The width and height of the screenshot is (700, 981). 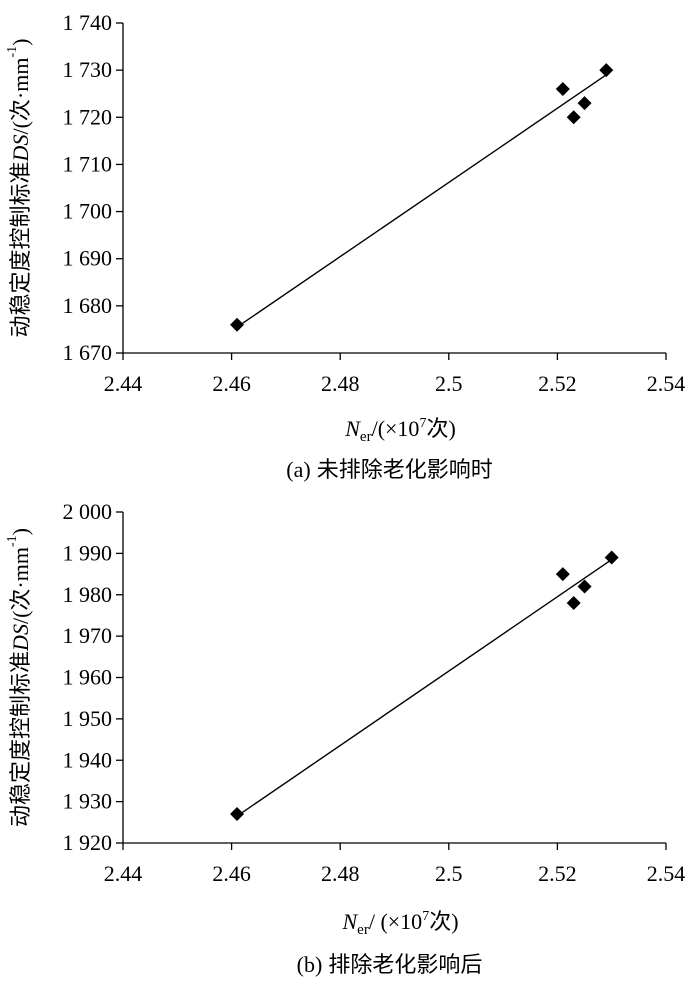 What do you see at coordinates (88, 842) in the screenshot?
I see `y-tick-label: 1 920` at bounding box center [88, 842].